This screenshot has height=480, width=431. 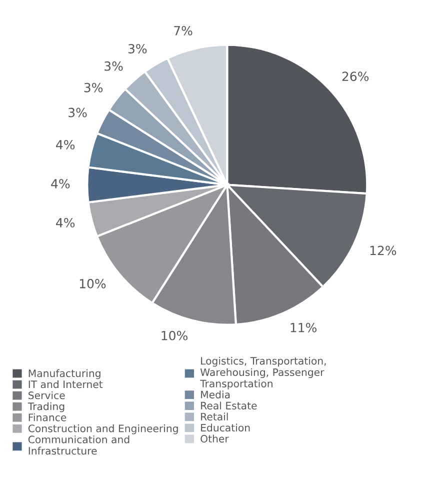 I want to click on legend-label: Finance, so click(x=47, y=417).